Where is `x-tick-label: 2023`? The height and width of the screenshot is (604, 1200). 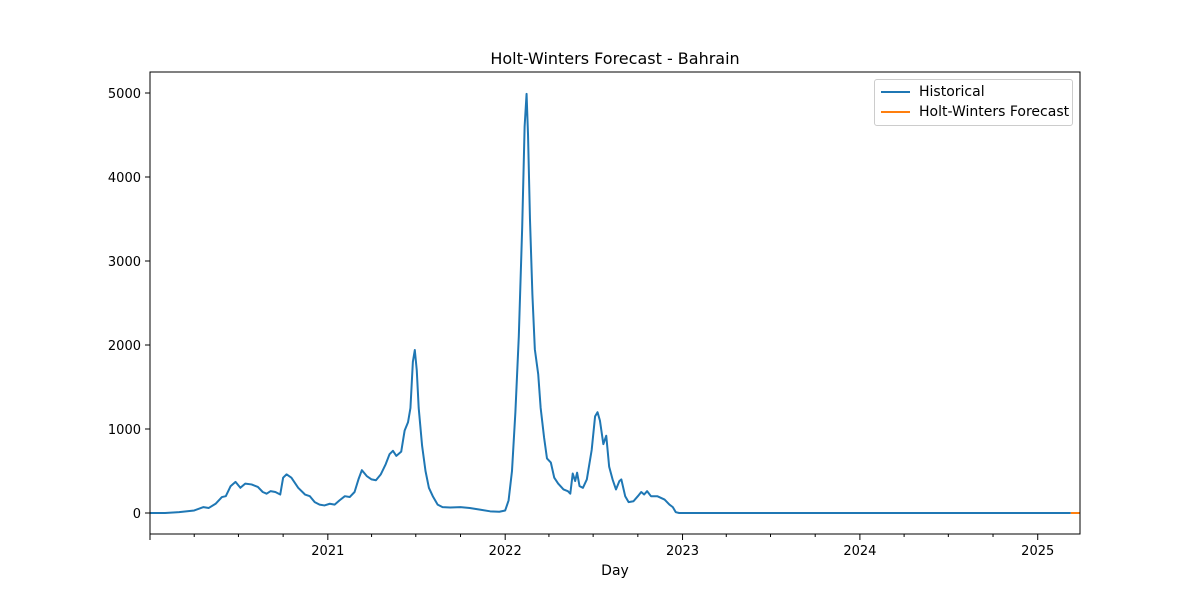 x-tick-label: 2023 is located at coordinates (682, 551).